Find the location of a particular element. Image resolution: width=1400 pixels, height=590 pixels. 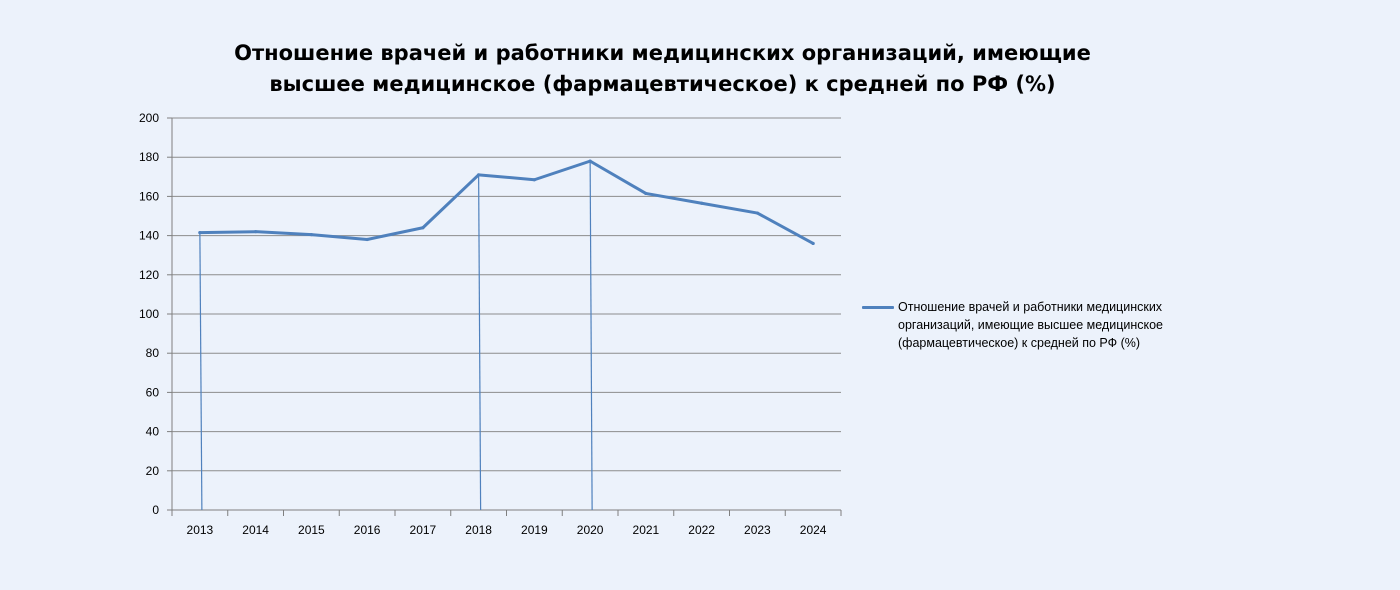

data-point-2023 is located at coordinates (757, 213).